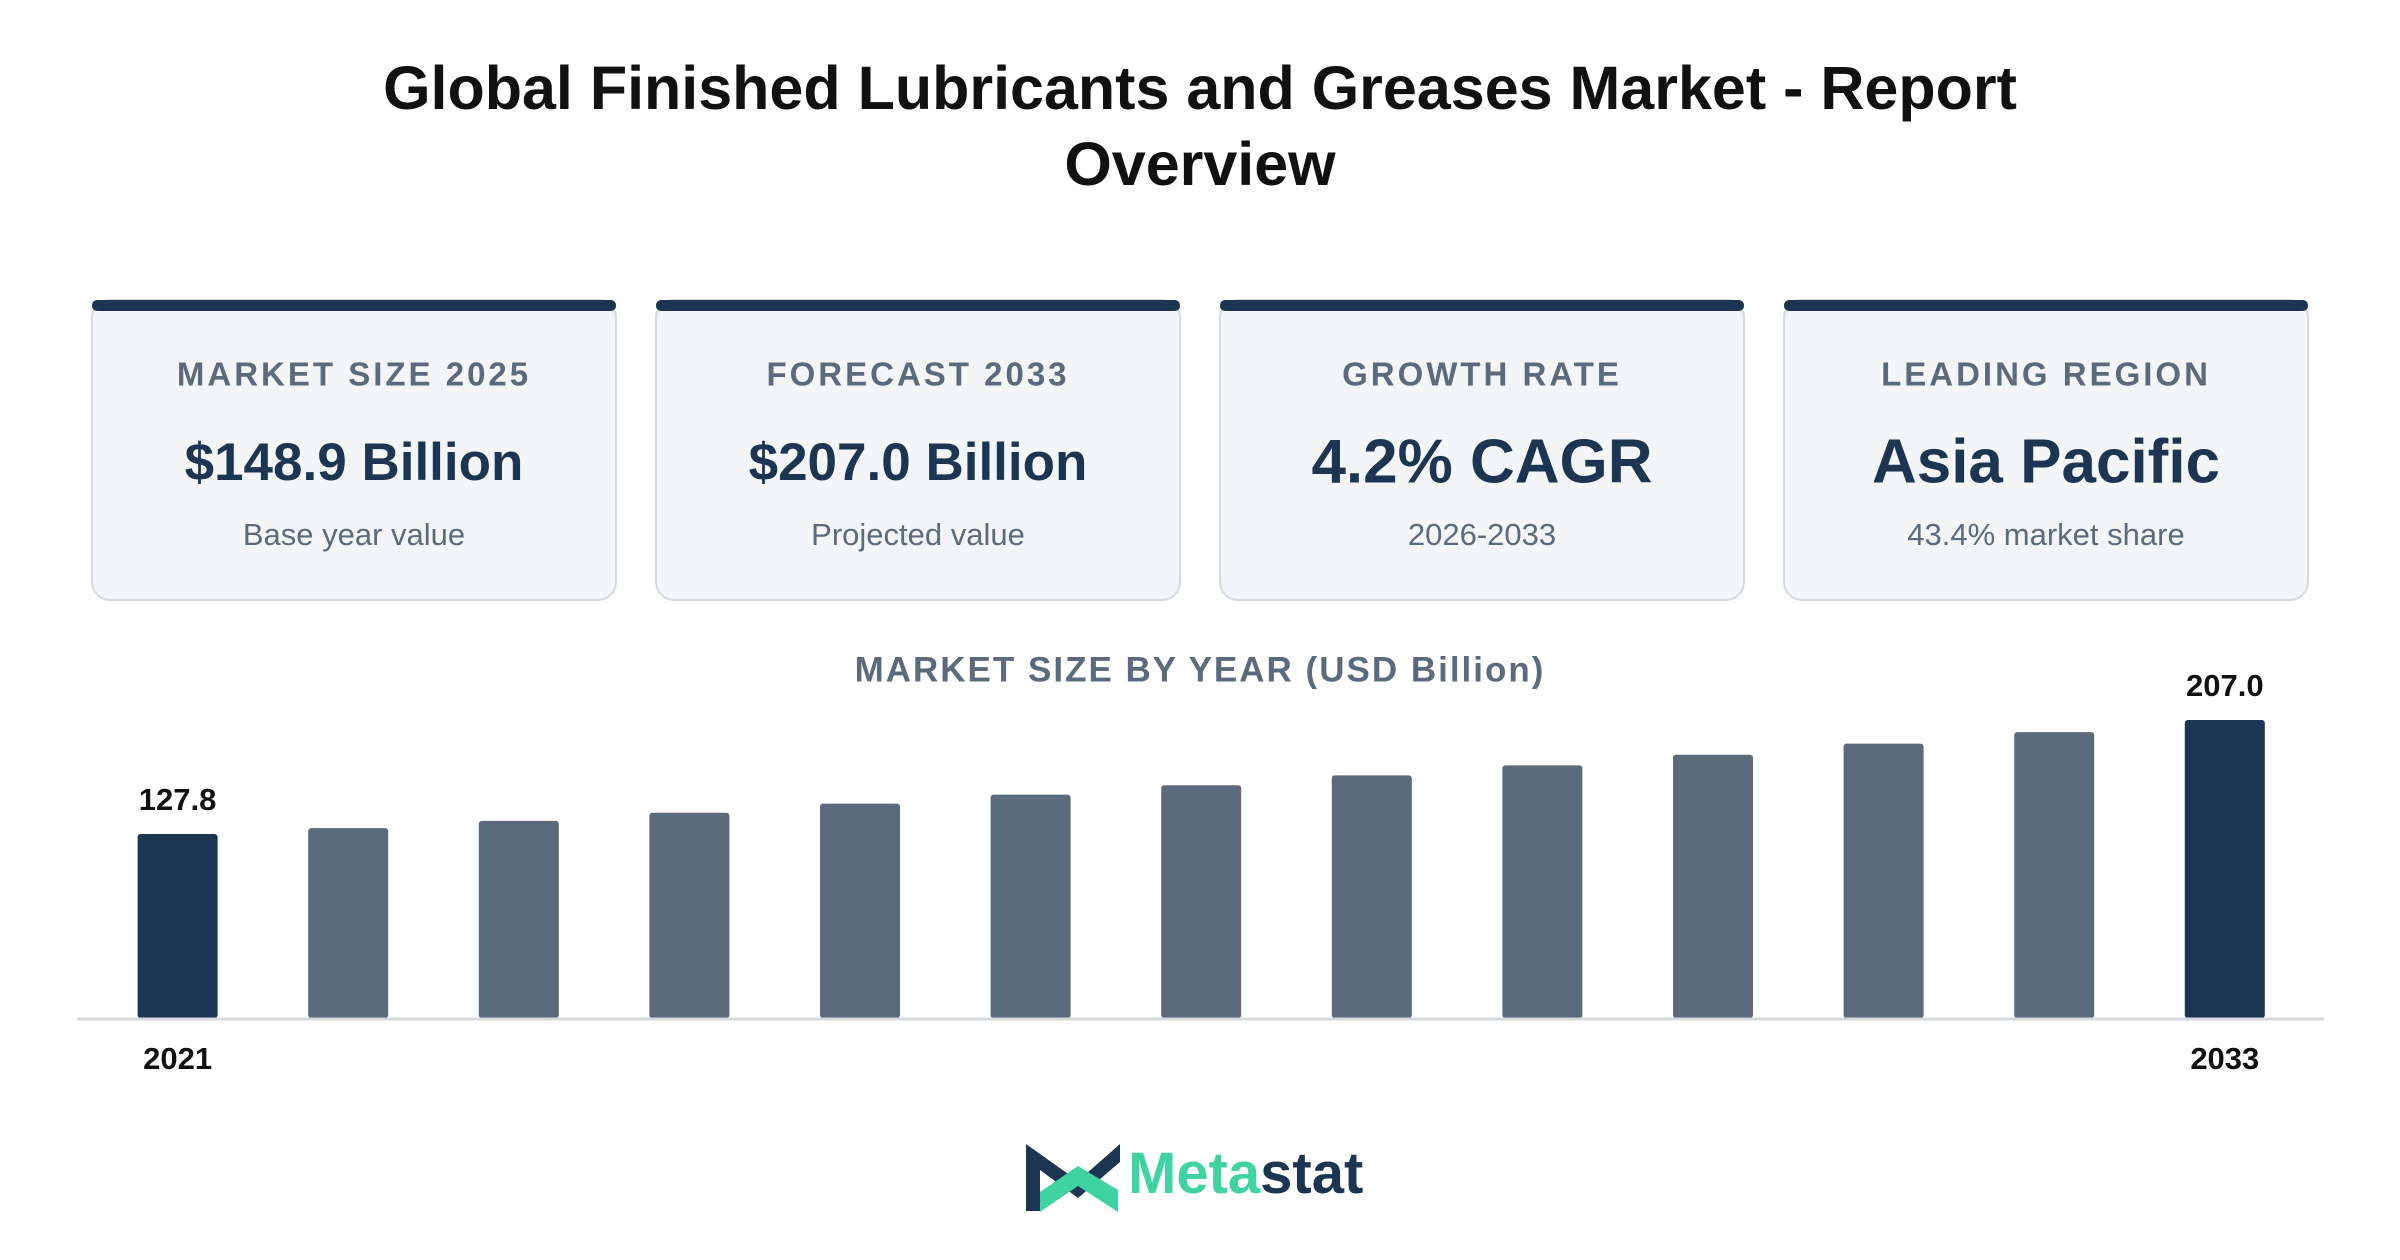 The height and width of the screenshot is (1260, 2400). What do you see at coordinates (2046, 374) in the screenshot?
I see `card-label: LEADING REGION` at bounding box center [2046, 374].